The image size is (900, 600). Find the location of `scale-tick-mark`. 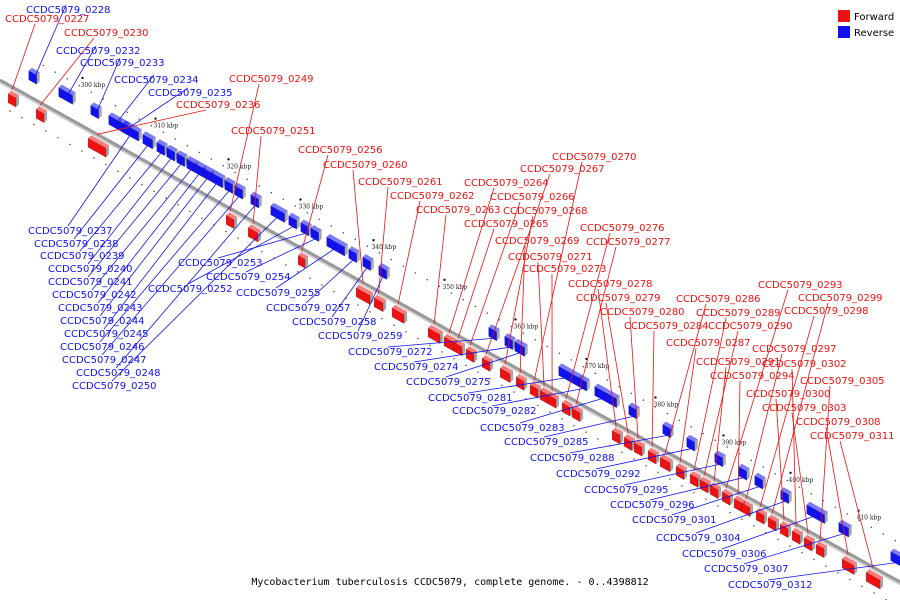

scale-tick-mark is located at coordinates (228, 159).